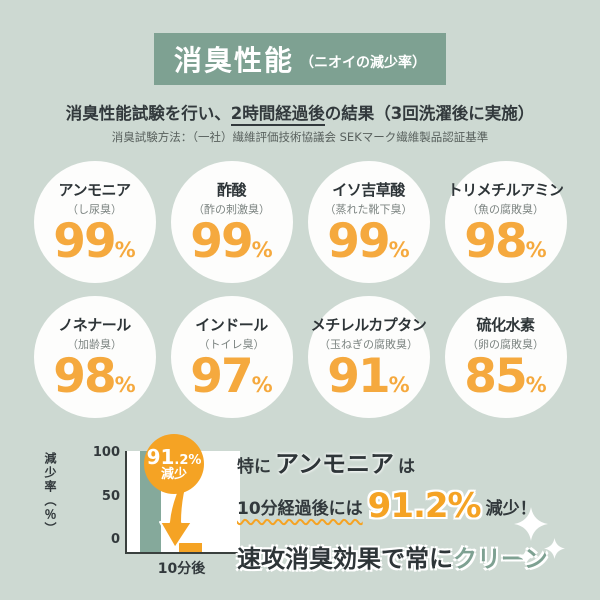  I want to click on badge-label: 減少, so click(173, 474).